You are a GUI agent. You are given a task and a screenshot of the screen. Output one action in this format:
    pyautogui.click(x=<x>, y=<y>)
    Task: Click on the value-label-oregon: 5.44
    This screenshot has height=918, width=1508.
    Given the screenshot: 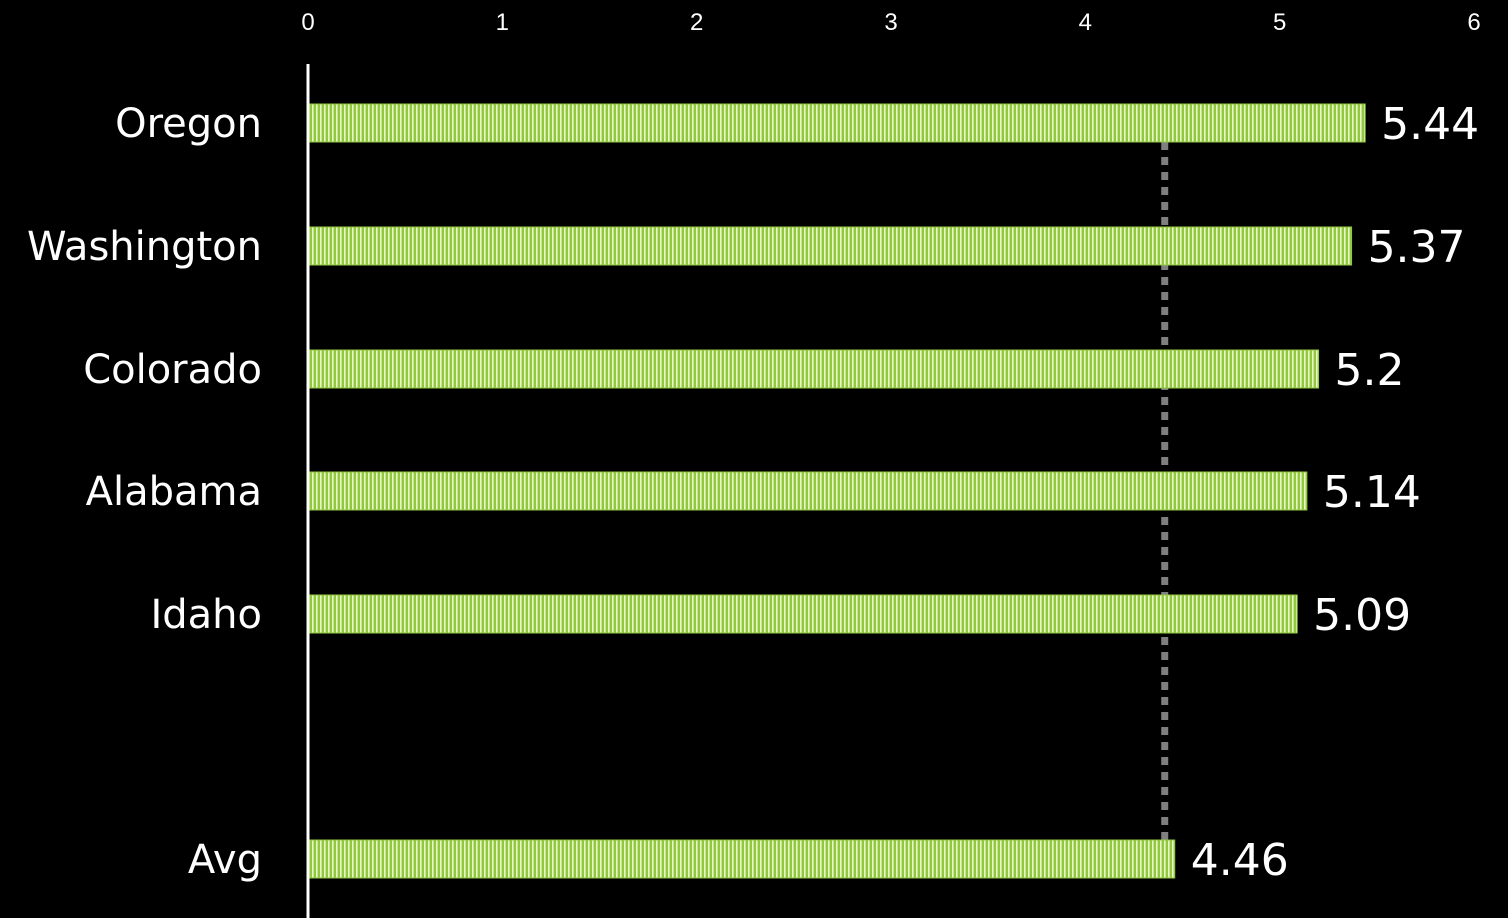 What is the action you would take?
    pyautogui.click(x=1430, y=124)
    